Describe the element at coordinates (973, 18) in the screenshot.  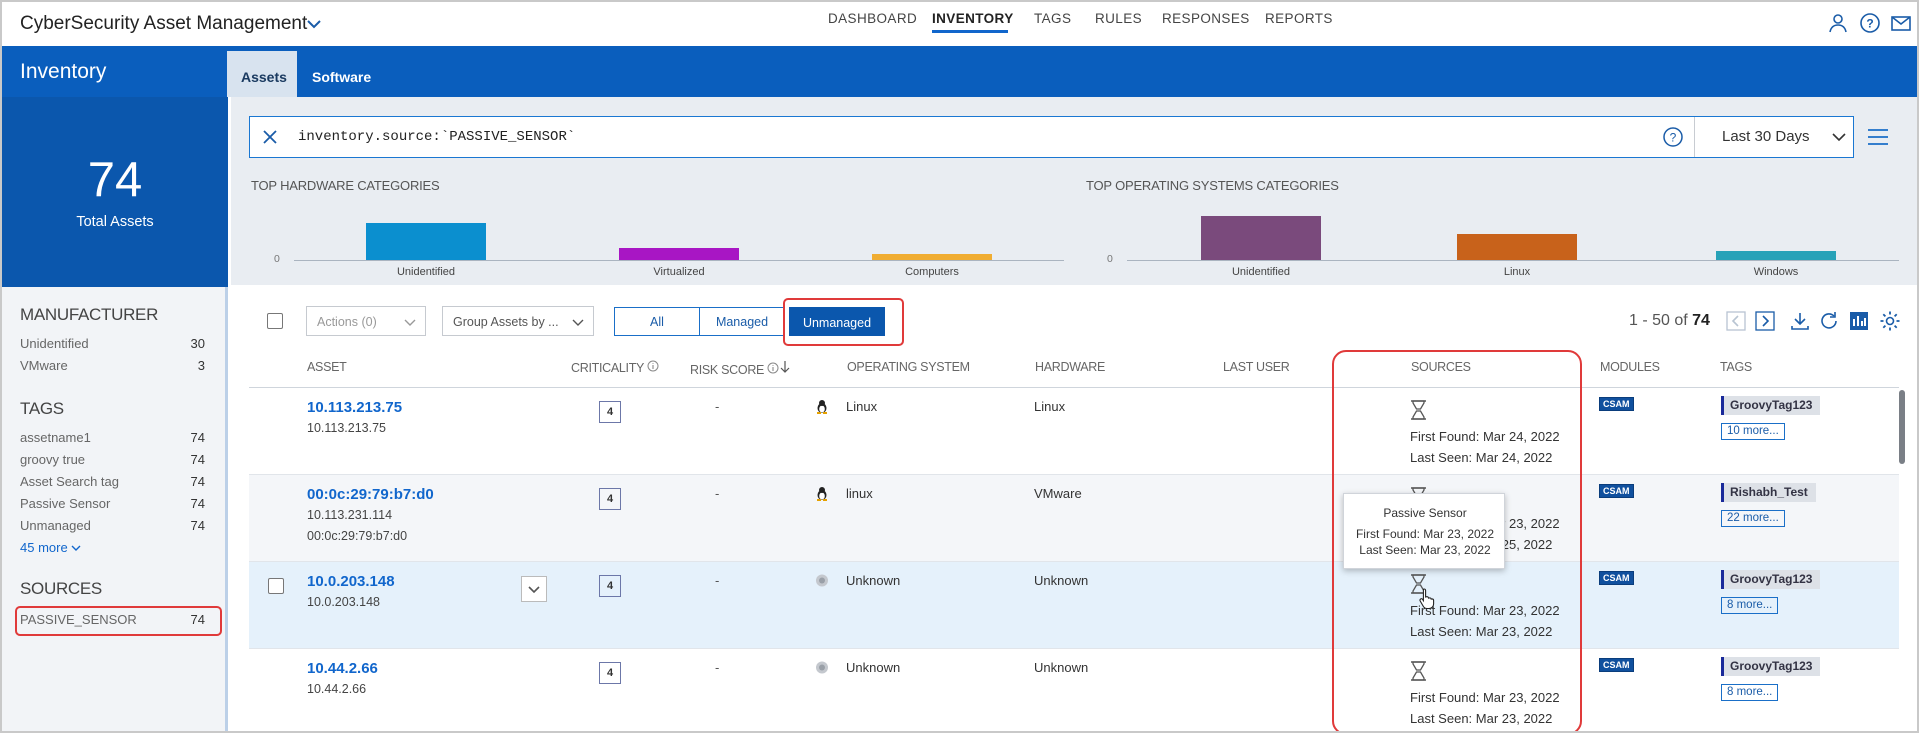
I see `nav-inventory: INVENTORY` at that location.